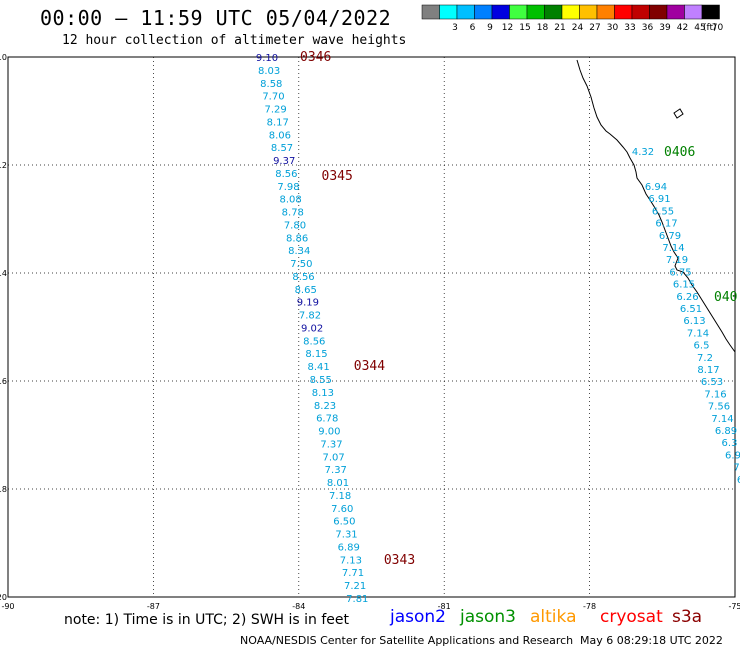 Image resolution: width=740 pixels, height=650 pixels. I want to click on wave-height-label: 7.13, so click(351, 560).